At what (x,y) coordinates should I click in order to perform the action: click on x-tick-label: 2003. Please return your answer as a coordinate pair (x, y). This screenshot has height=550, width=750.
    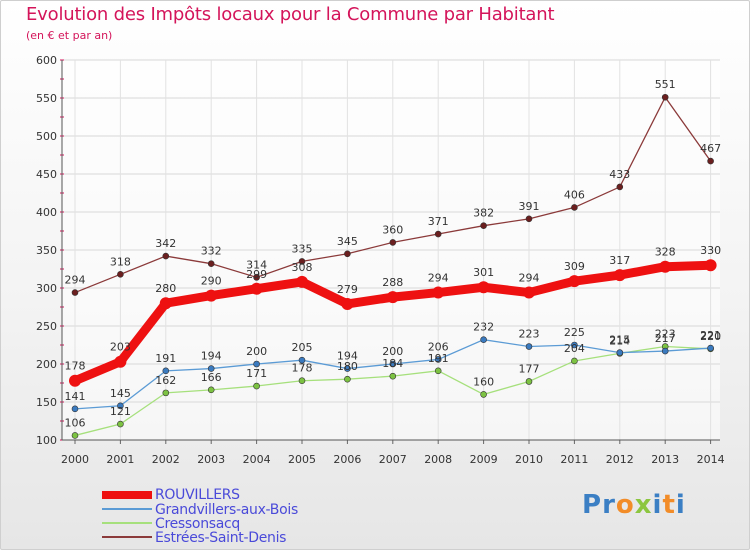
    Looking at the image, I should click on (211, 459).